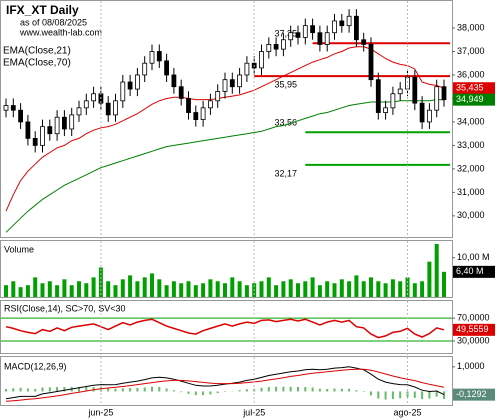 This screenshot has width=496, height=420. I want to click on x-tick-label: jun-25, so click(100, 412).